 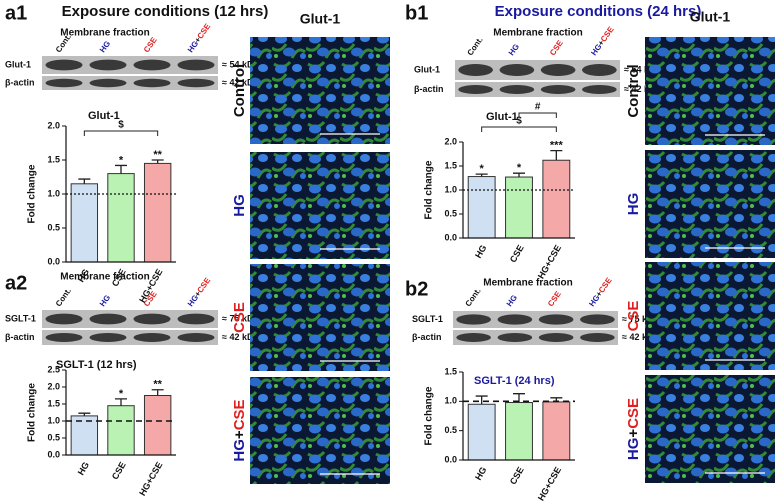 I want to click on bracket-label: #, so click(x=538, y=107).